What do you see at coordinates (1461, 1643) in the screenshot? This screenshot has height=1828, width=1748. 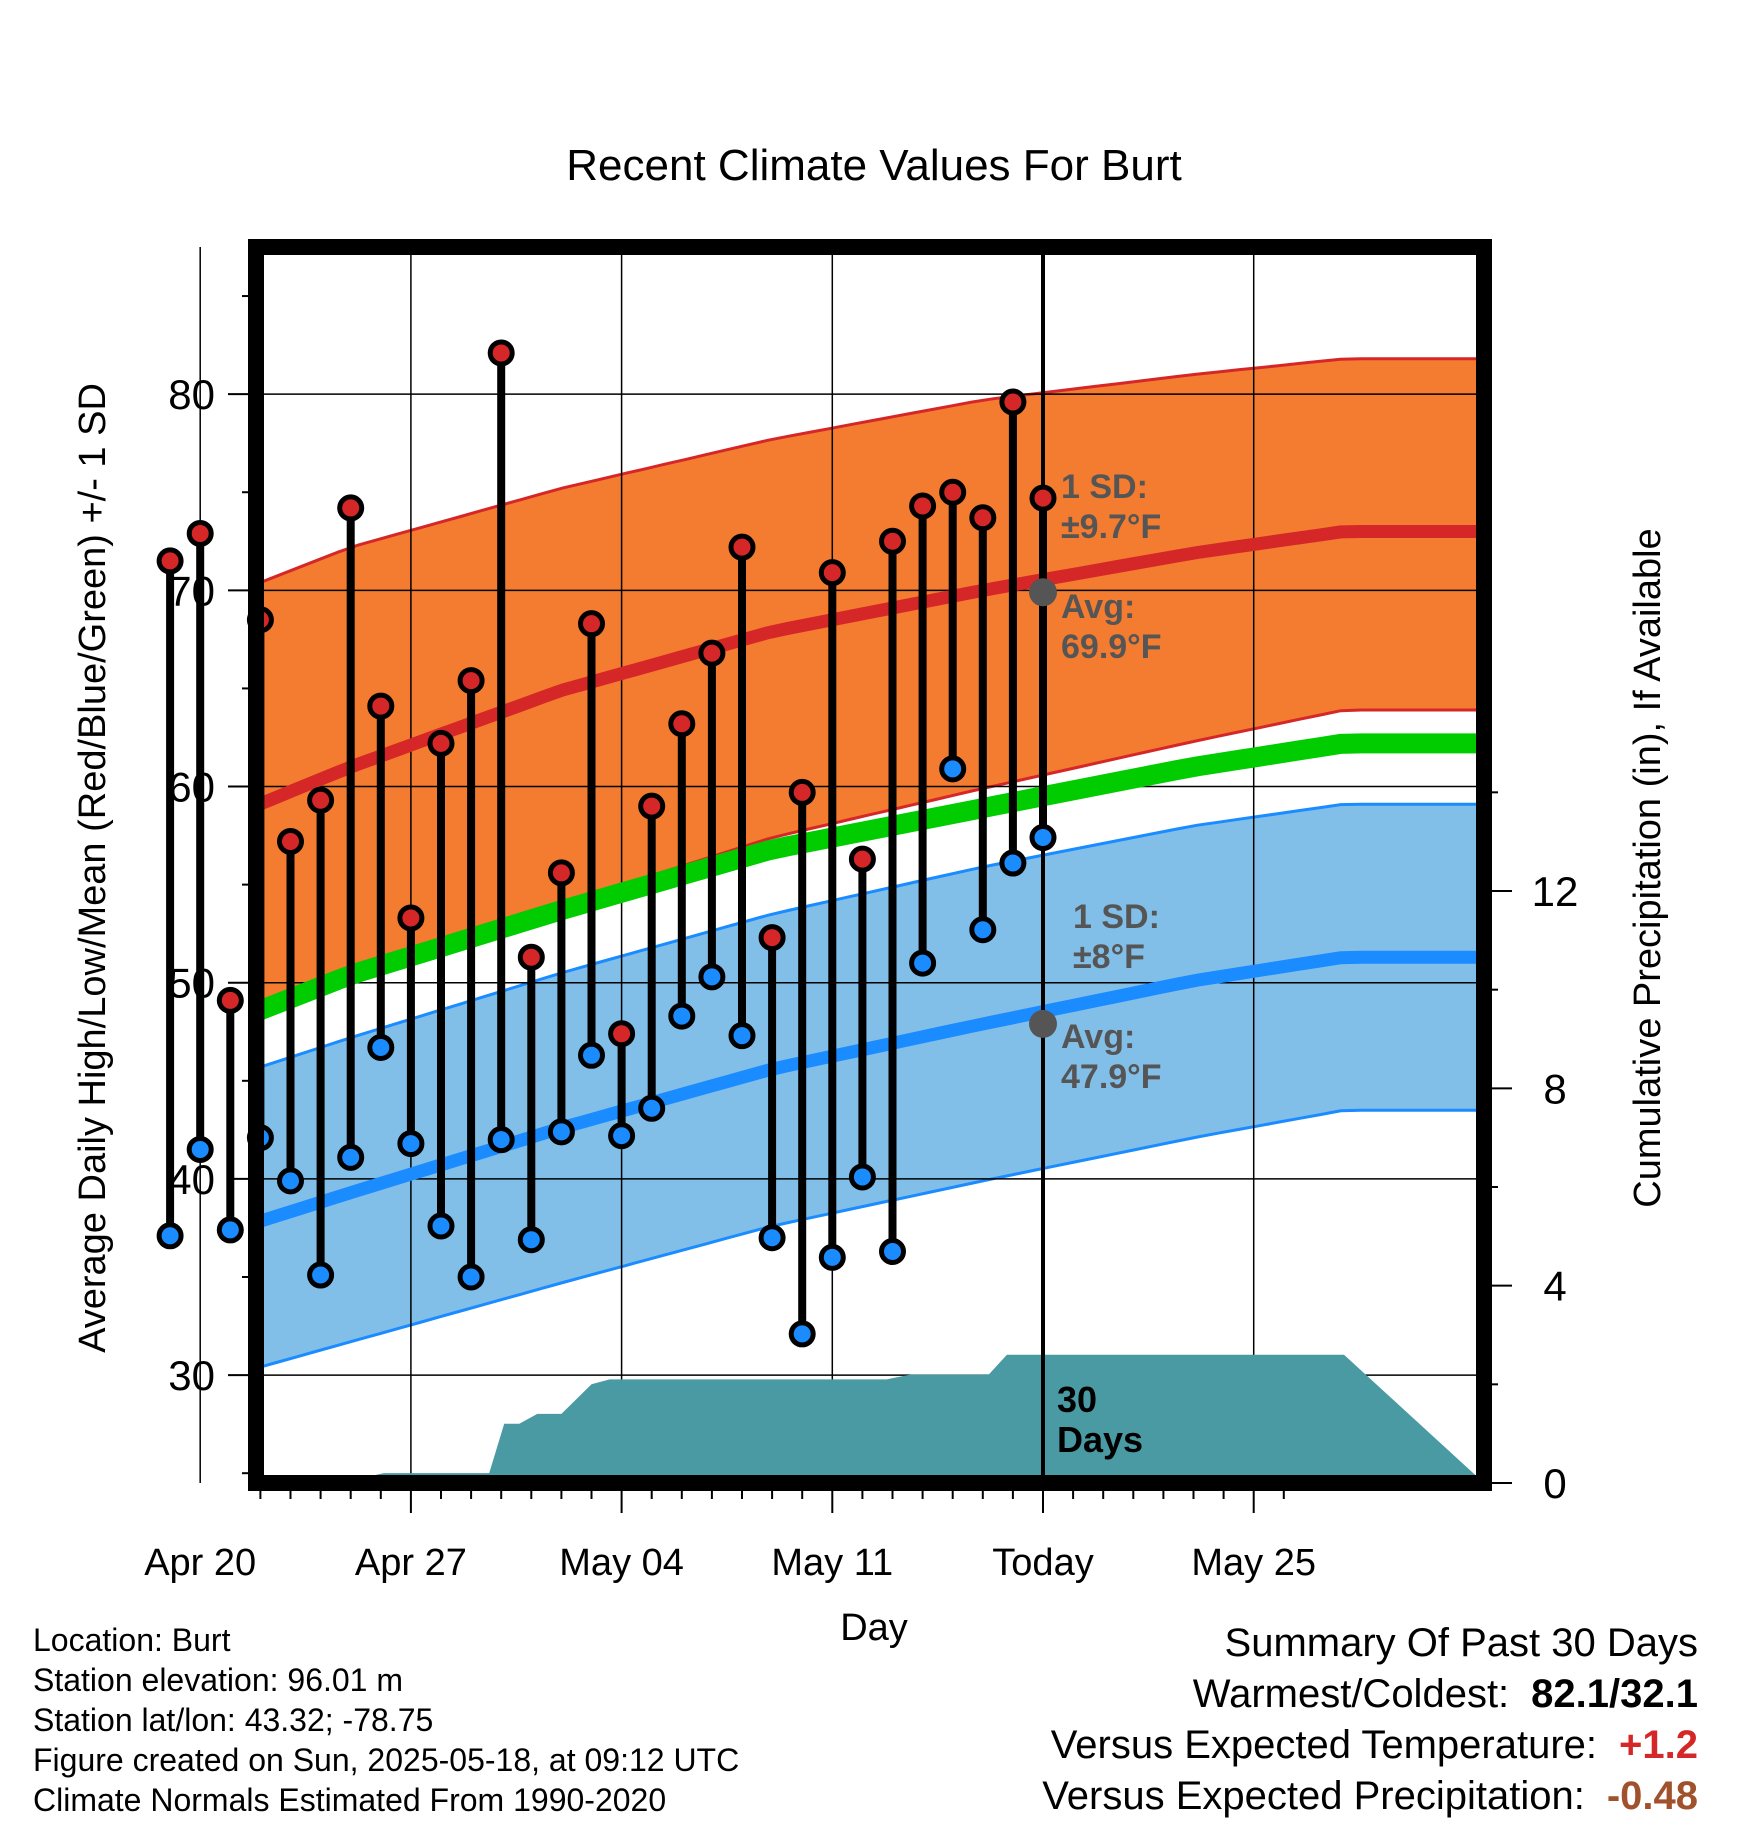 I see `summary-title: Summary Of Past 30 Days` at bounding box center [1461, 1643].